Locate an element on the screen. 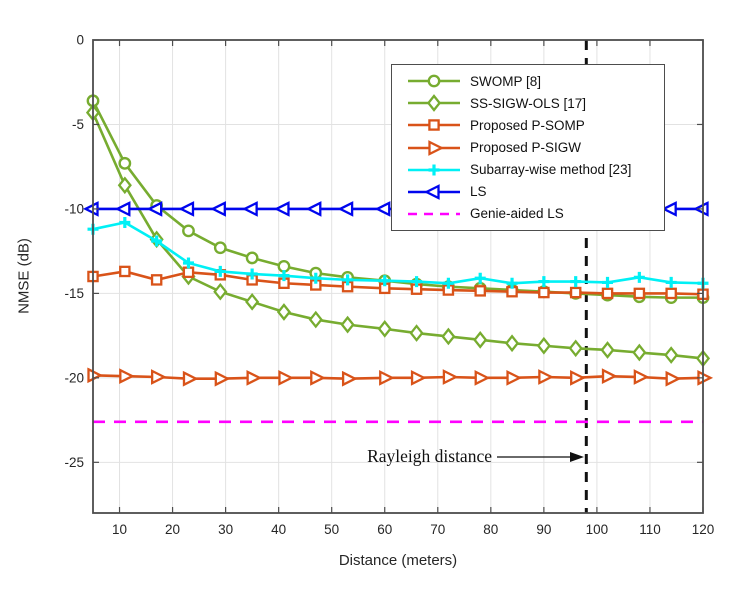 The width and height of the screenshot is (756, 596). legend-sample-ss-sigw-ols is located at coordinates (434, 103).